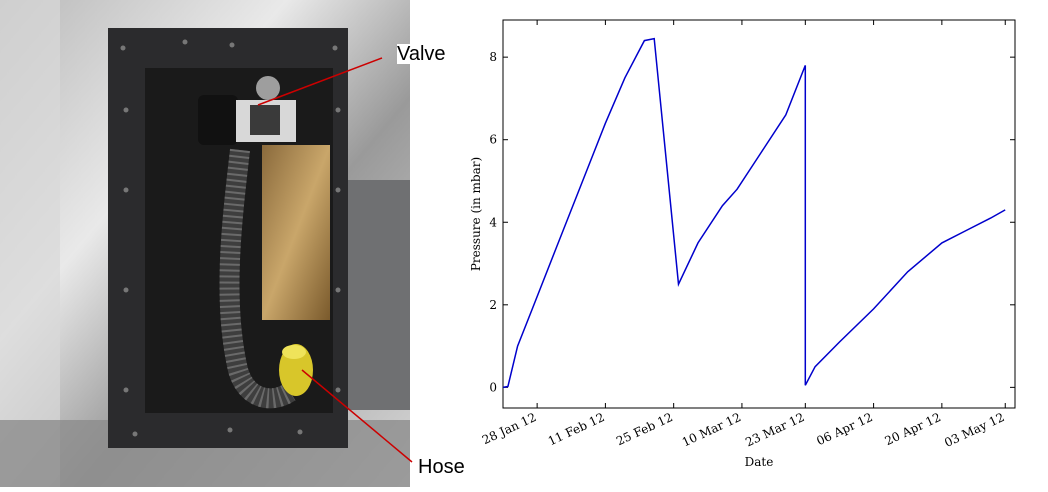 The image size is (1048, 492). I want to click on y-tick-label: 6, so click(493, 140).